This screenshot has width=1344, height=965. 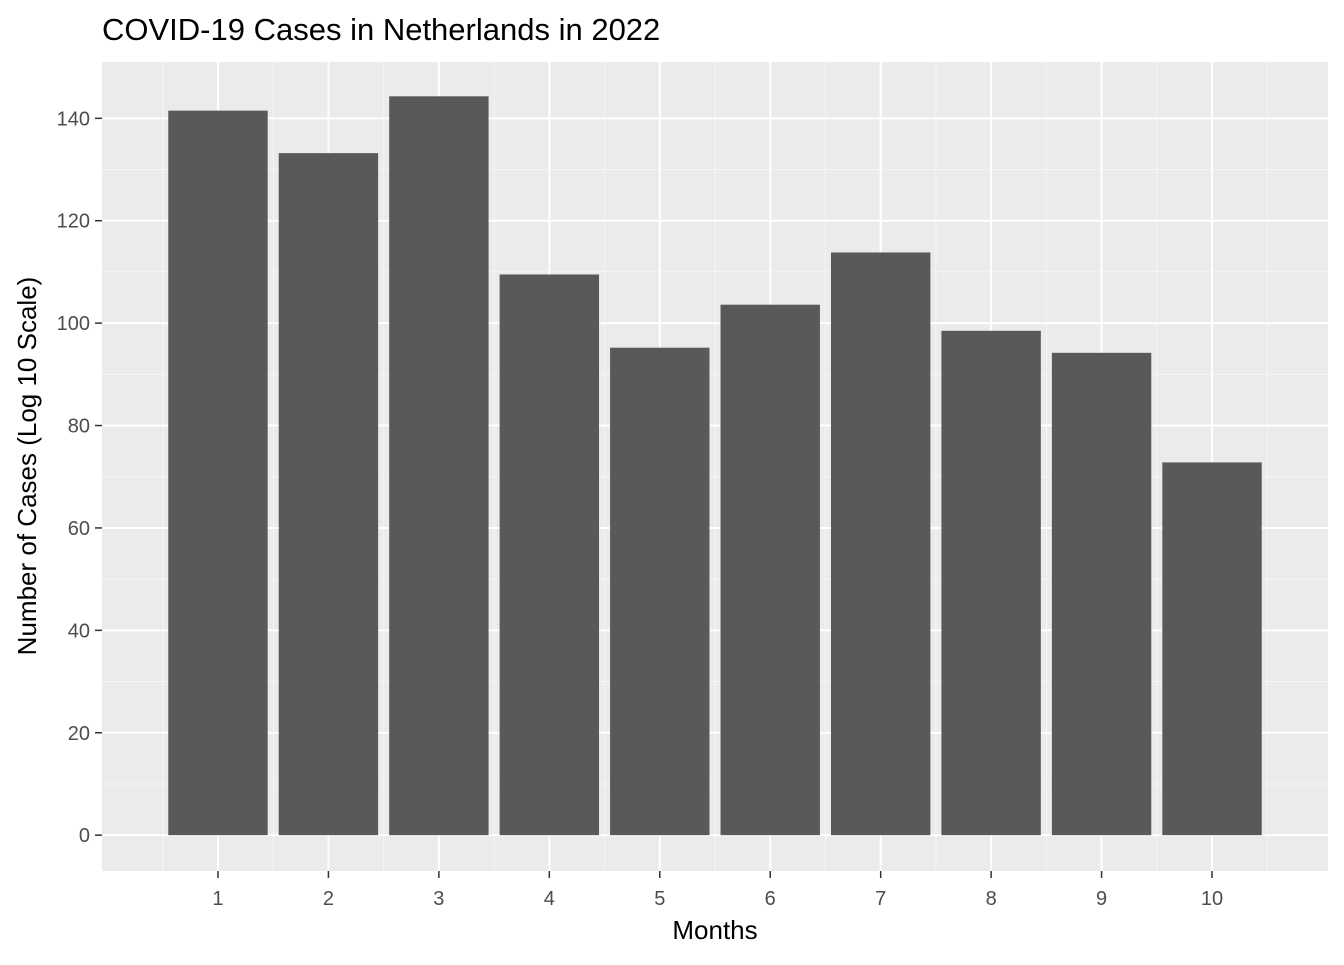 What do you see at coordinates (717, 890) in the screenshot?
I see `x-axis: 1 2 3 4 5 6 7 8 9 10` at bounding box center [717, 890].